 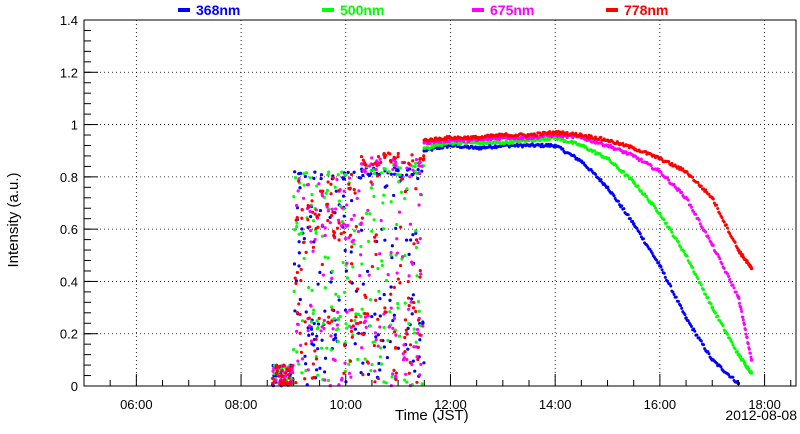 I want to click on legend-label-368nm: 368nm, so click(x=218, y=10).